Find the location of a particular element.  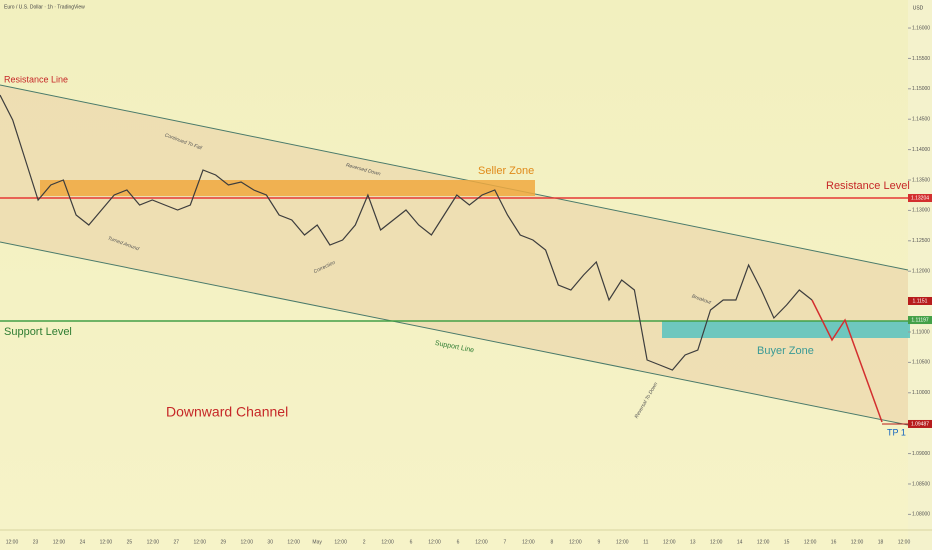

currency: USD is located at coordinates (918, 8).